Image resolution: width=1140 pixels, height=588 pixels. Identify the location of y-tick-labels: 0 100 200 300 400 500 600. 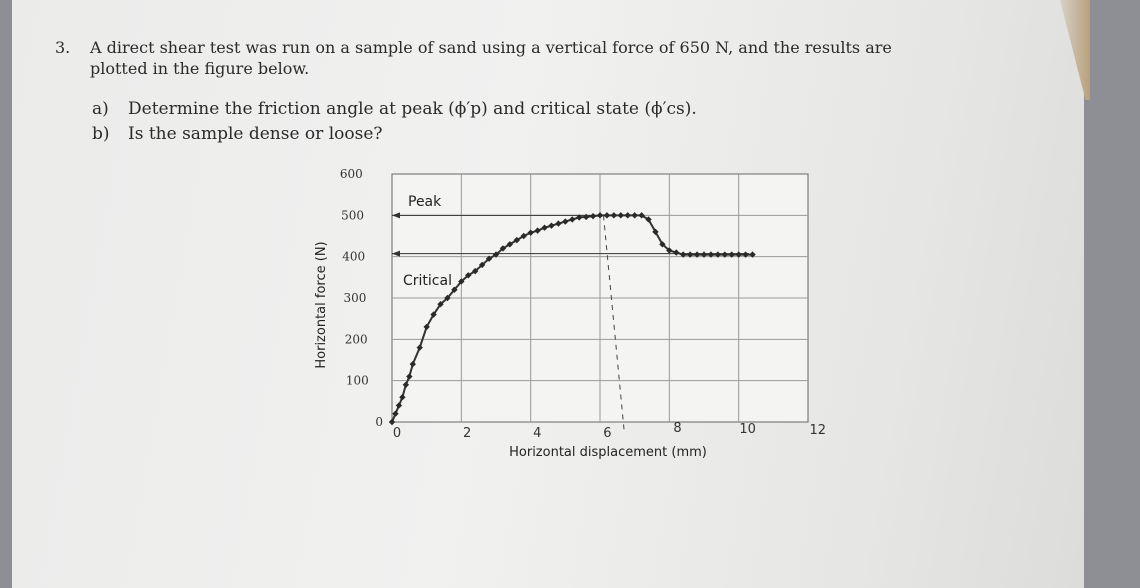
(361, 298).